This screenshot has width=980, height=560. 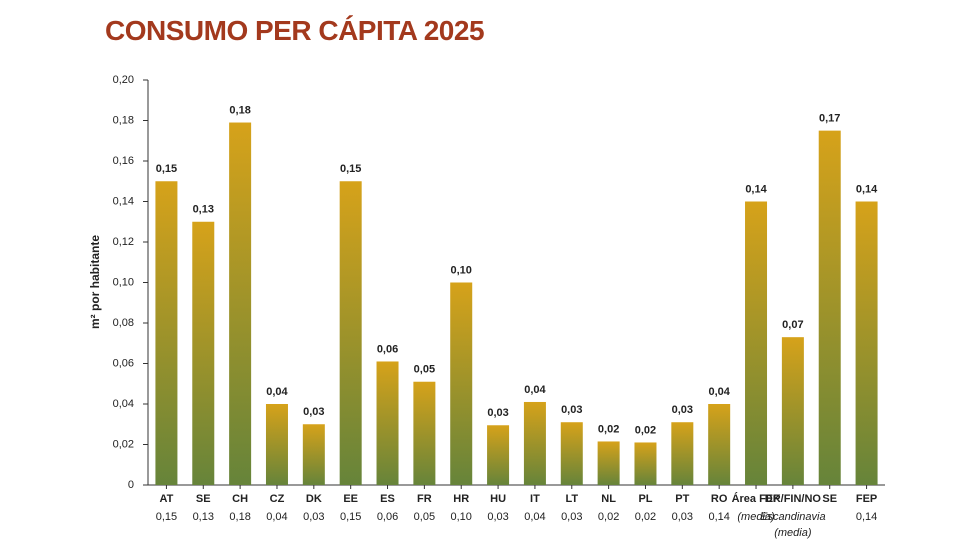 What do you see at coordinates (461, 270) in the screenshot?
I see `value-label: 0,10` at bounding box center [461, 270].